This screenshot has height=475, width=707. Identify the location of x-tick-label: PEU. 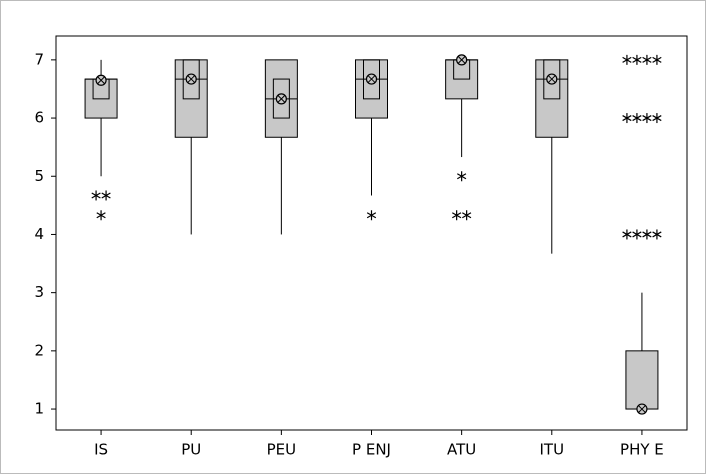
(282, 450).